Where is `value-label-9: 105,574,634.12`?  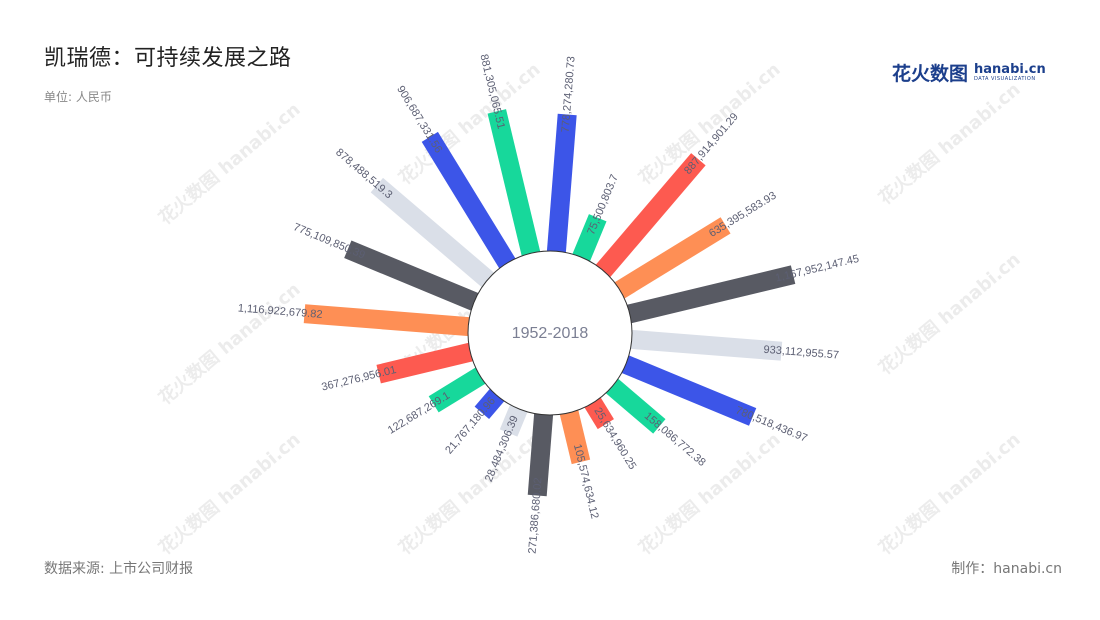 value-label-9: 105,574,634.12 is located at coordinates (586, 481).